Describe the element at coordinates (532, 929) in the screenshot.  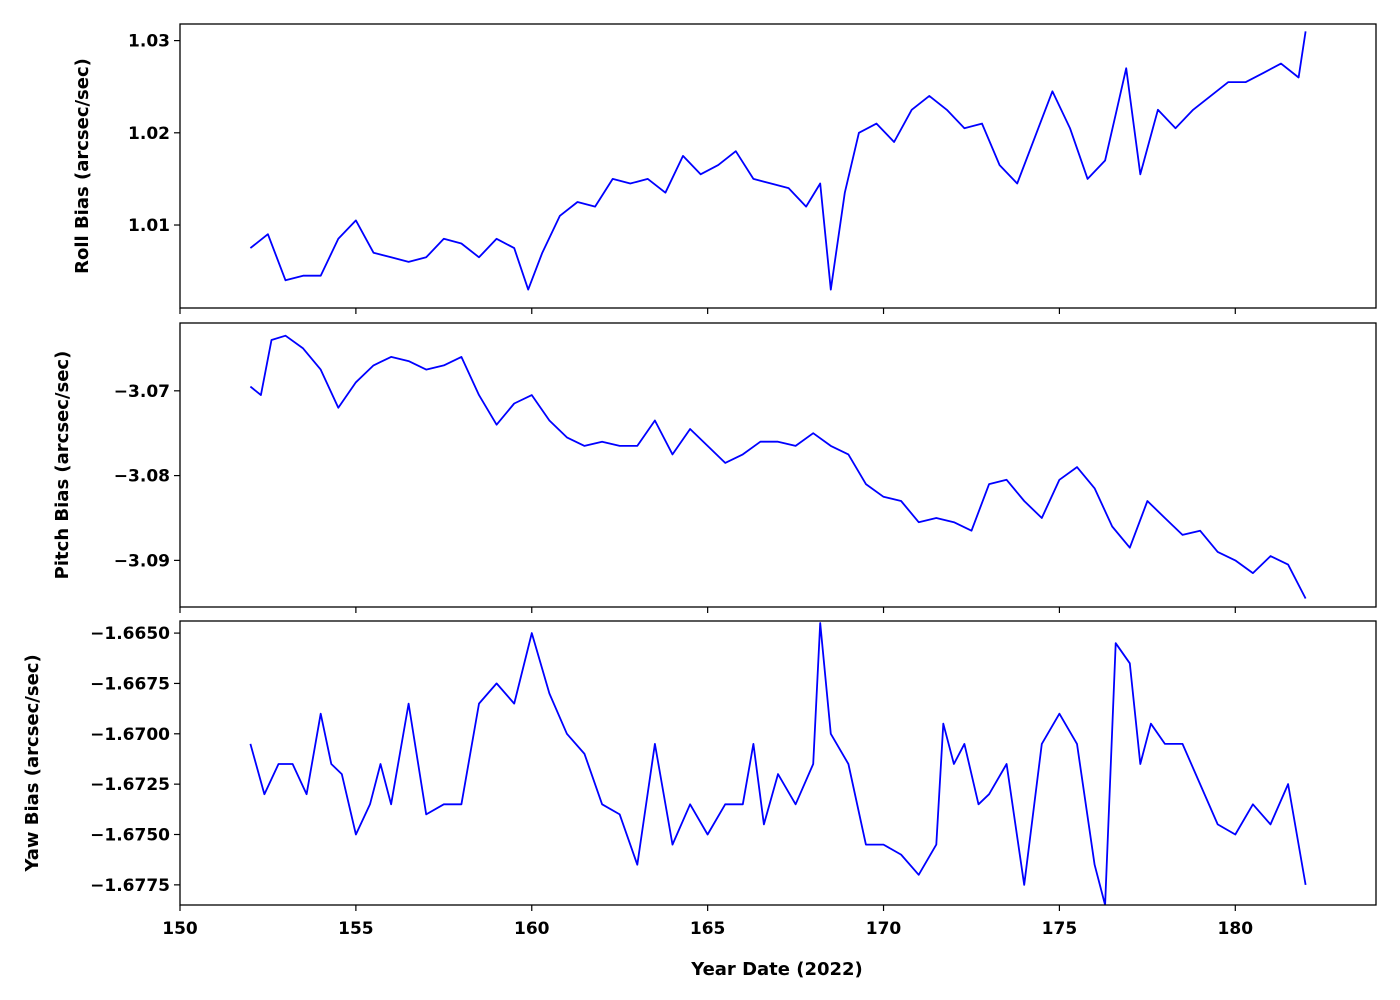
I see `x-tick-label: 160` at that location.